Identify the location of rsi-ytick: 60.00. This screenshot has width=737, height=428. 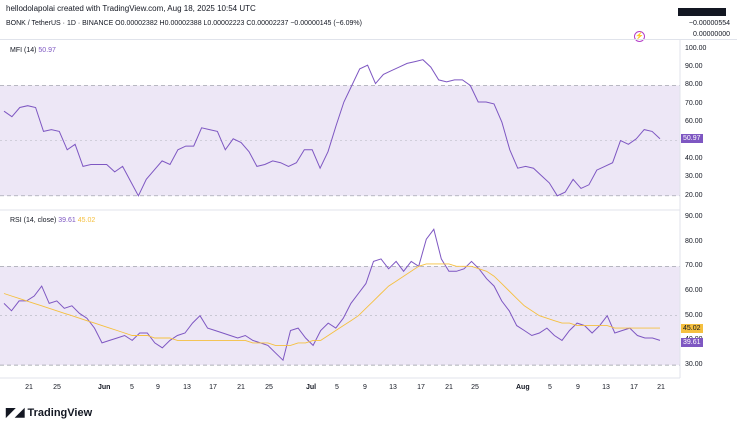
(694, 291).